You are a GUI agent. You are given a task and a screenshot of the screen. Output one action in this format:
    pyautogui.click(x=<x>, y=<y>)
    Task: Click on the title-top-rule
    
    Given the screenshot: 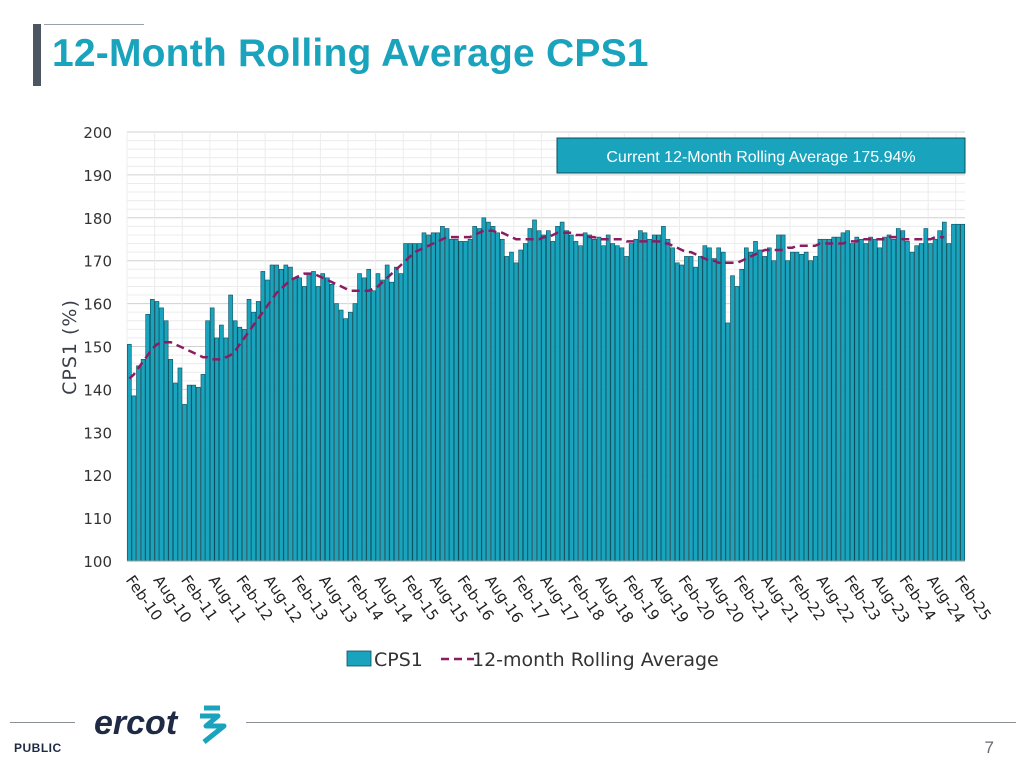 What is the action you would take?
    pyautogui.click(x=94, y=24)
    